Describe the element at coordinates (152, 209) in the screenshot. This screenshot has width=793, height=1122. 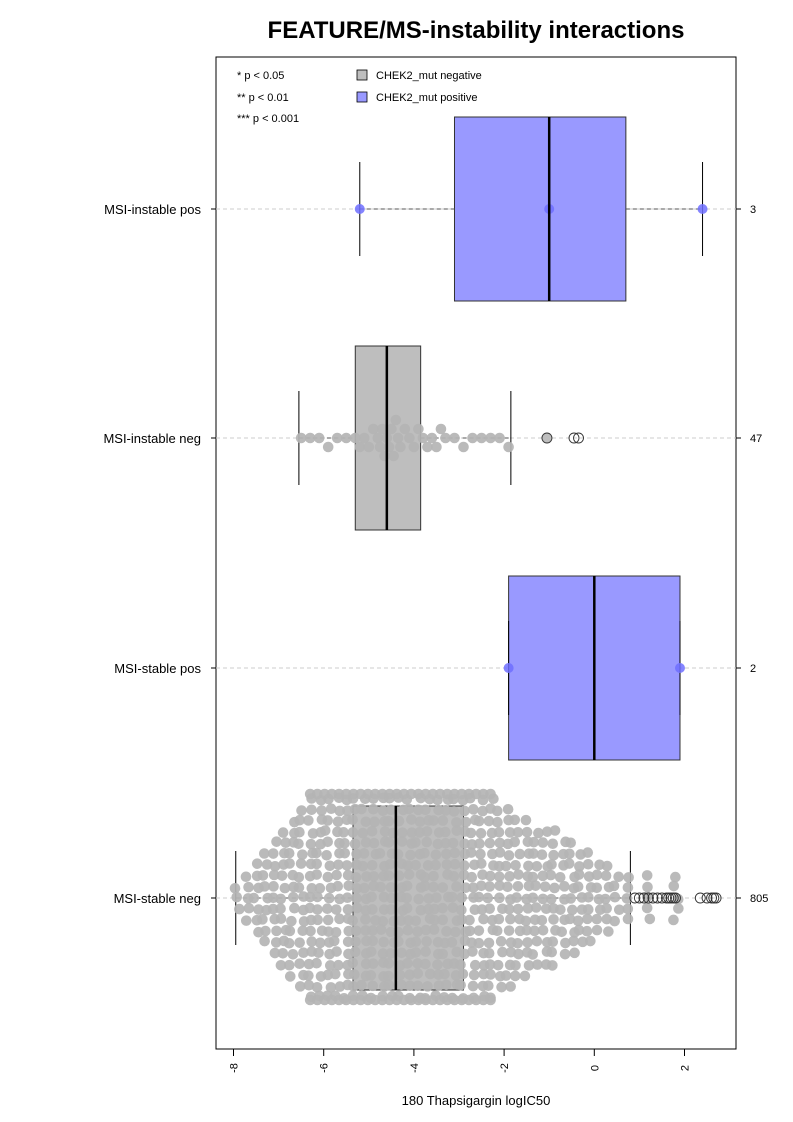
I see `group-label: MSI-instable pos` at that location.